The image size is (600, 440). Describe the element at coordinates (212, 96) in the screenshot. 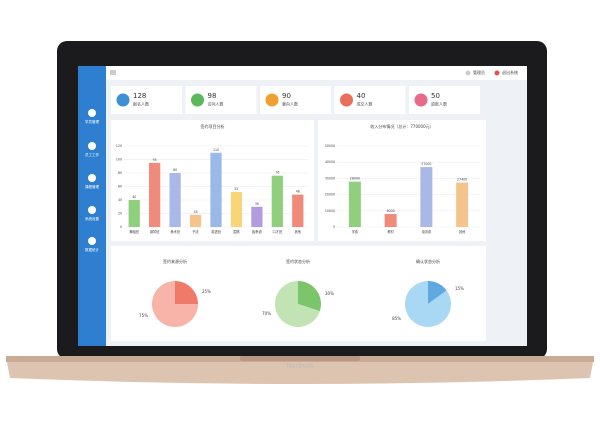

I see `stat-value: 98` at that location.